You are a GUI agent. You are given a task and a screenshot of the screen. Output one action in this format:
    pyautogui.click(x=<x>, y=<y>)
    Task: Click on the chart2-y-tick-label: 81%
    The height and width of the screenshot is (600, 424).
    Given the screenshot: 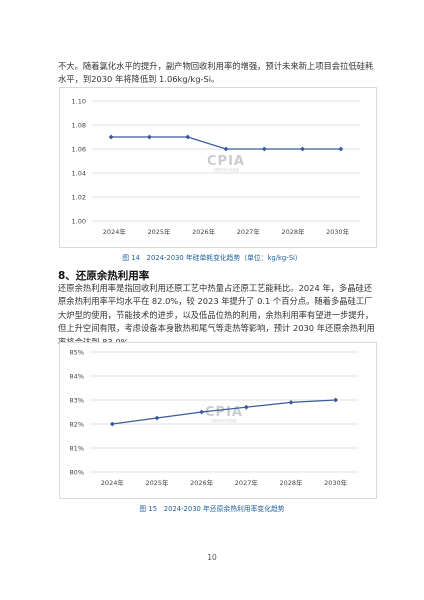 What is the action you would take?
    pyautogui.click(x=77, y=448)
    